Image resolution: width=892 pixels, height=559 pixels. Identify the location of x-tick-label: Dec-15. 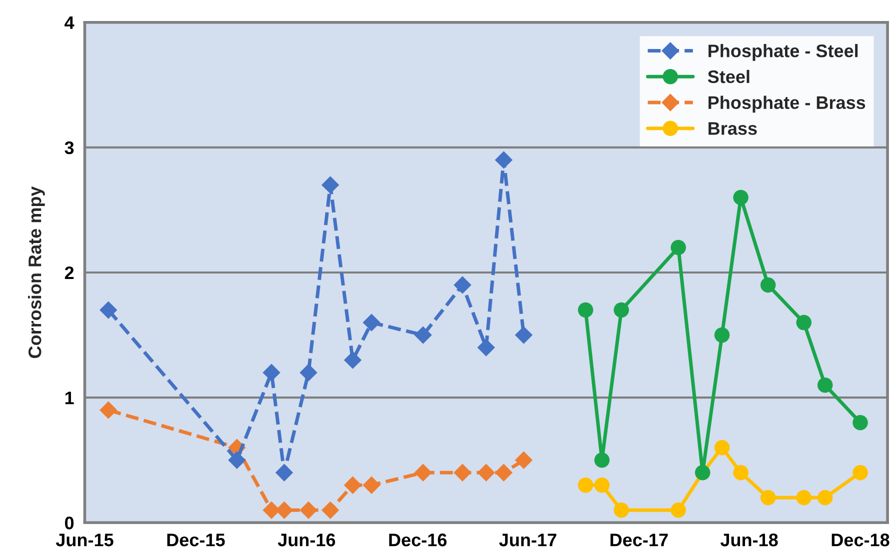
(196, 540).